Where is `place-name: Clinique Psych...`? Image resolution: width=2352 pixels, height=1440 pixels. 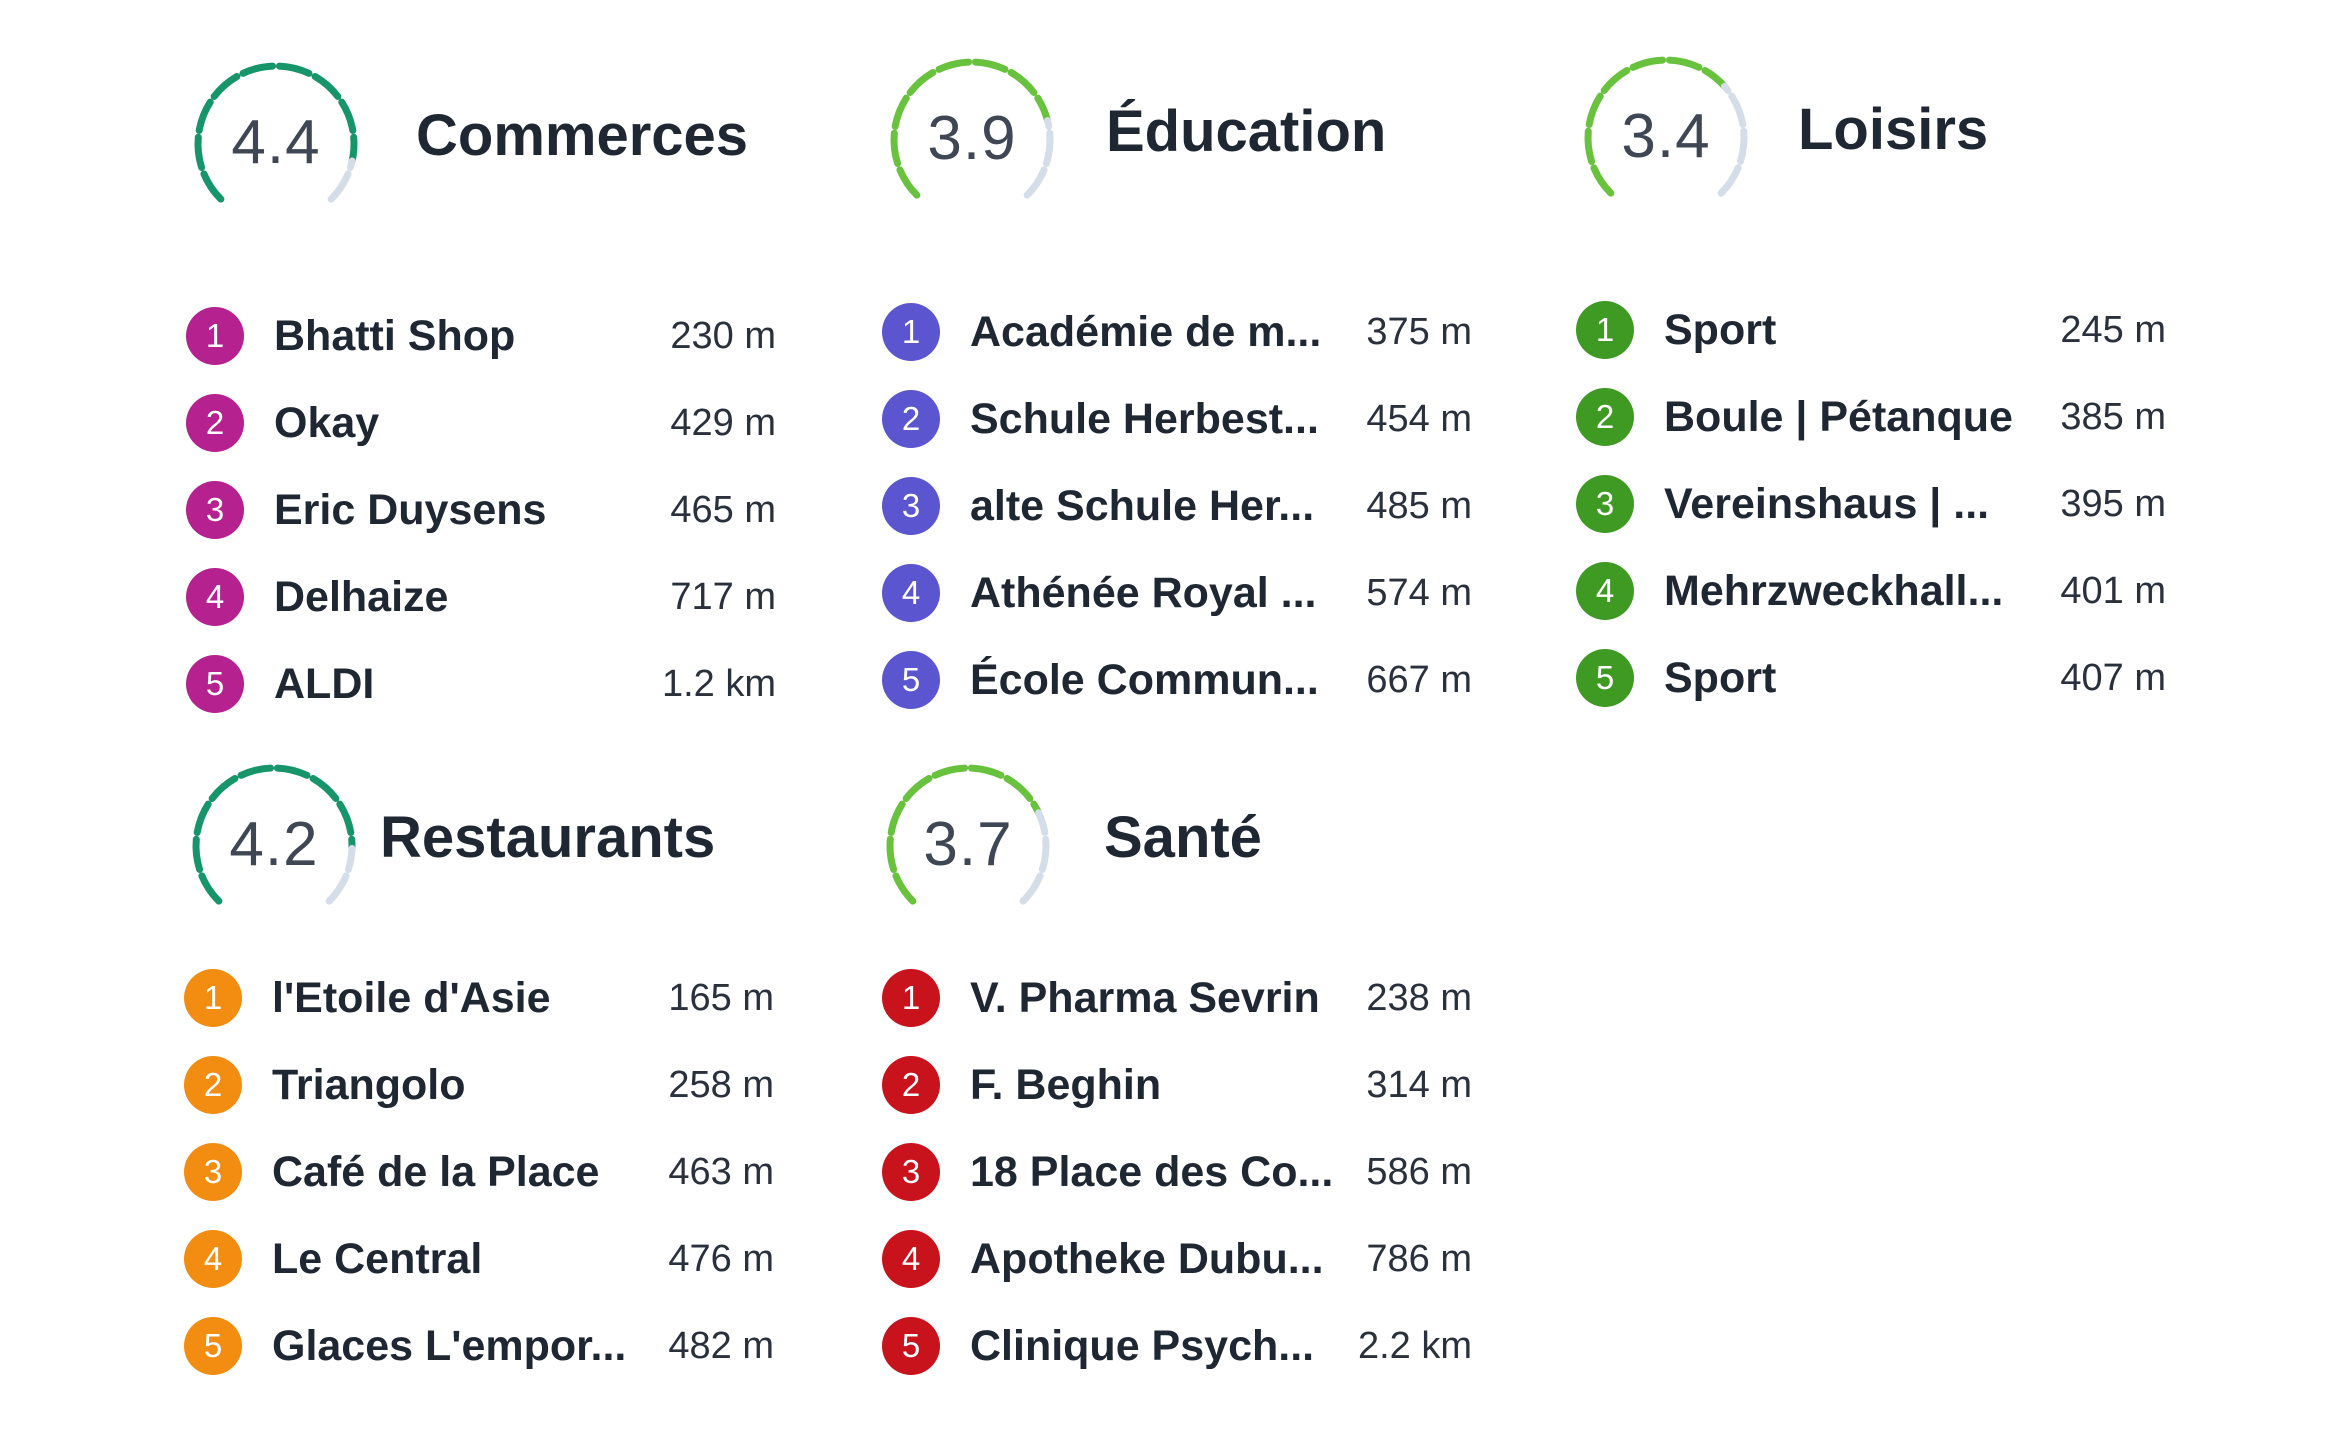
place-name: Clinique Psych... is located at coordinates (1142, 1346).